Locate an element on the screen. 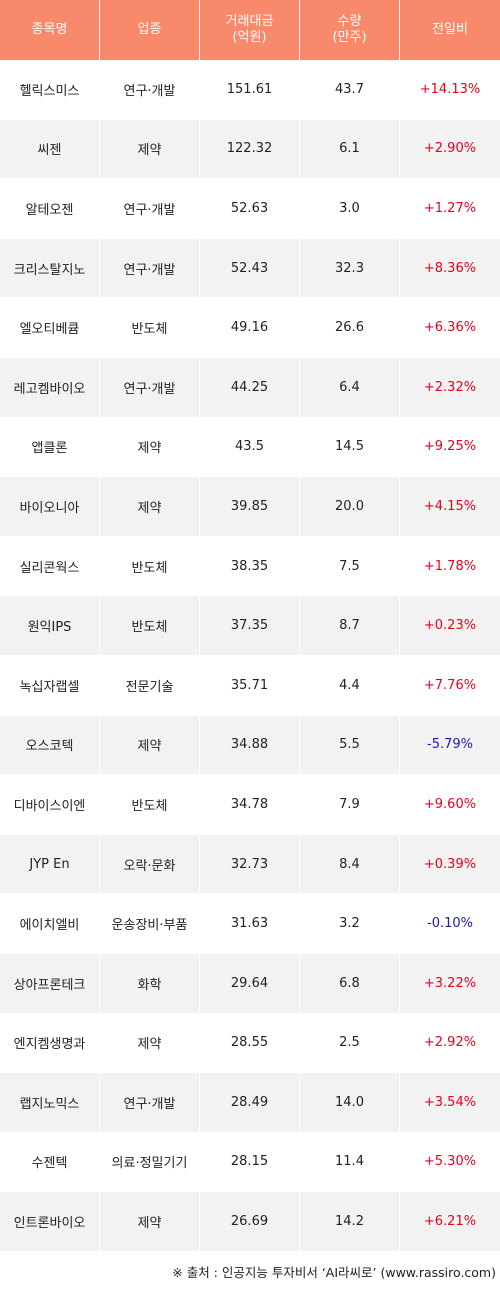 The image size is (500, 1312). volume-cell: 5.5 is located at coordinates (350, 745).